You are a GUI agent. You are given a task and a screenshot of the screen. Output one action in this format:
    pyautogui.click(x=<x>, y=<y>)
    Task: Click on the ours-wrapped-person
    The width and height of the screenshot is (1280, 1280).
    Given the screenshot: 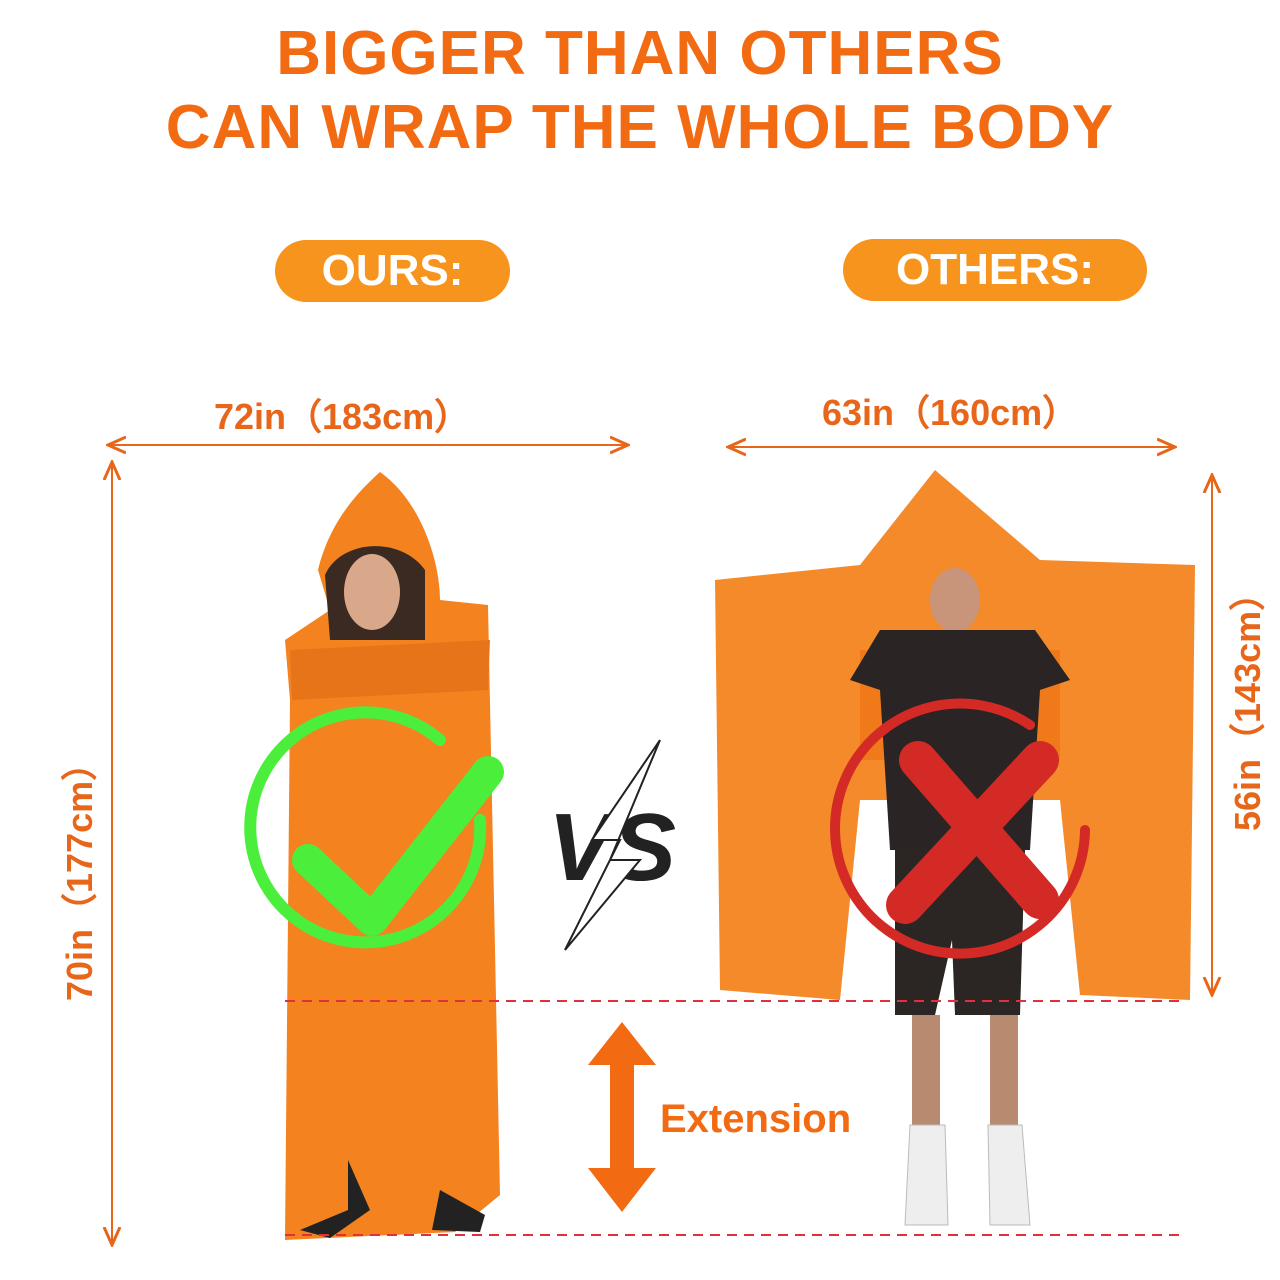 What is the action you would take?
    pyautogui.click(x=392, y=856)
    